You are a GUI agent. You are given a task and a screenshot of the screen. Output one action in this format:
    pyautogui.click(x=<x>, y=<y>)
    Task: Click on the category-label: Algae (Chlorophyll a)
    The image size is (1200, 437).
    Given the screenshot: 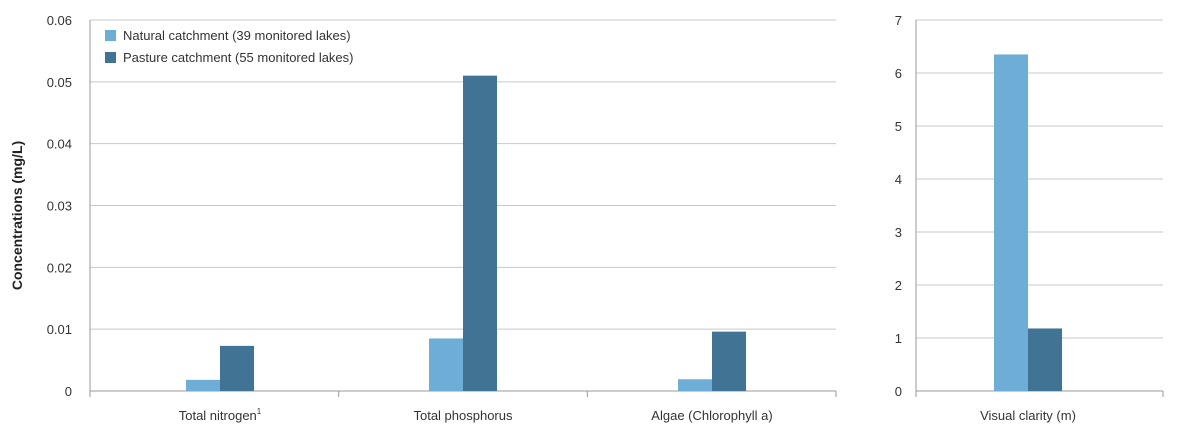 What is the action you would take?
    pyautogui.click(x=711, y=415)
    